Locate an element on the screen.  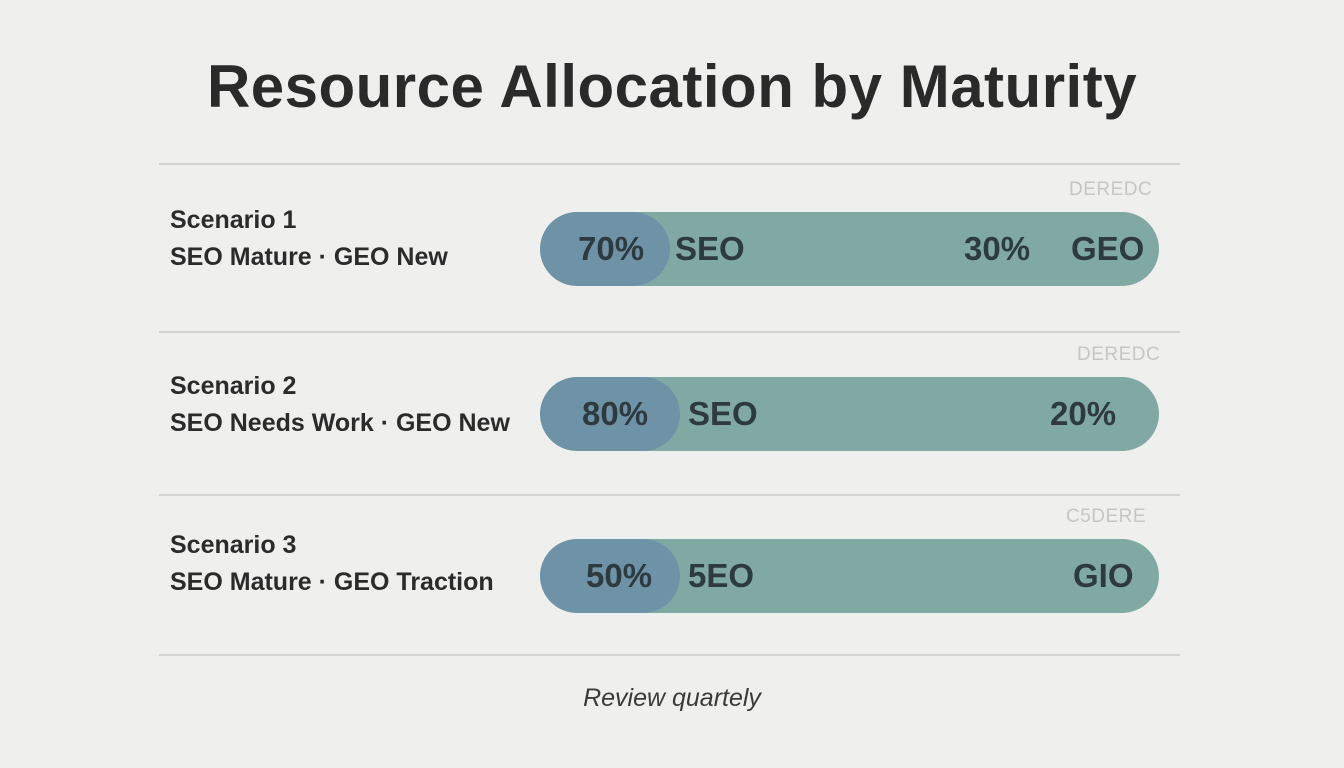
scenario-3-subtitle: SEO Mature · GEO Traction is located at coordinates (332, 582).